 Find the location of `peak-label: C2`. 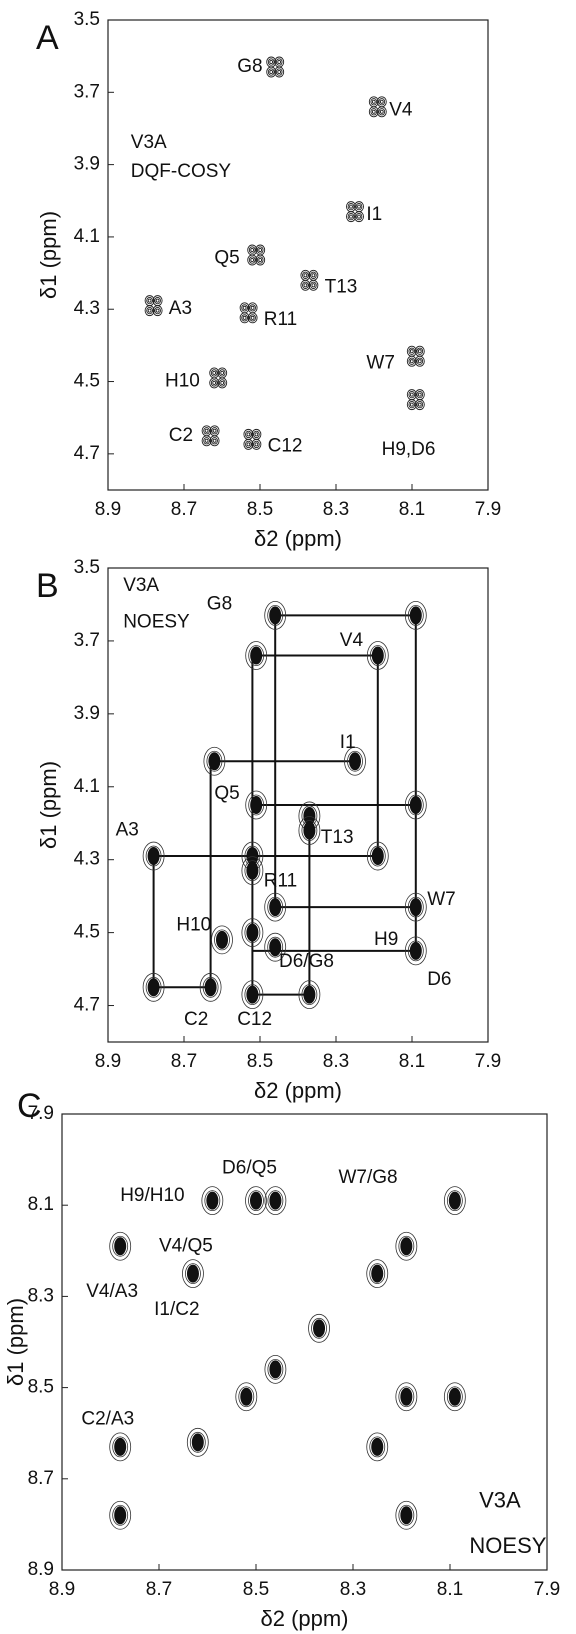

peak-label: C2 is located at coordinates (196, 1019).